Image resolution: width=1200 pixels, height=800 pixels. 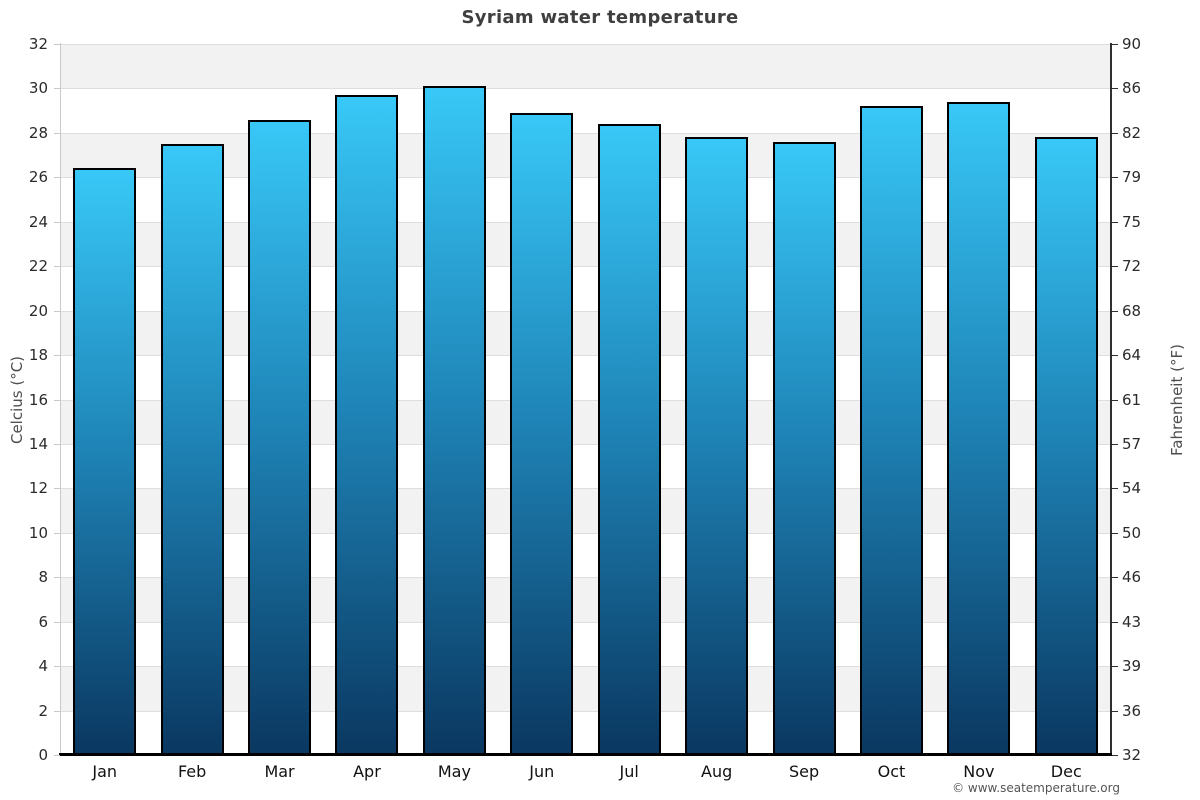 What do you see at coordinates (1036, 788) in the screenshot?
I see `copyright-text: © www.seatemperature.org` at bounding box center [1036, 788].